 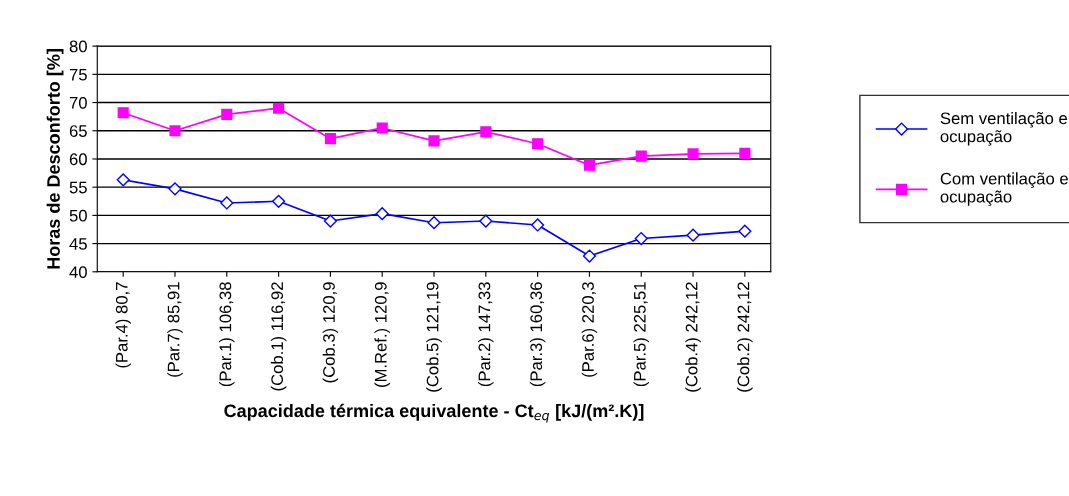 What do you see at coordinates (78, 46) in the screenshot?
I see `y-tick-label: 80` at bounding box center [78, 46].